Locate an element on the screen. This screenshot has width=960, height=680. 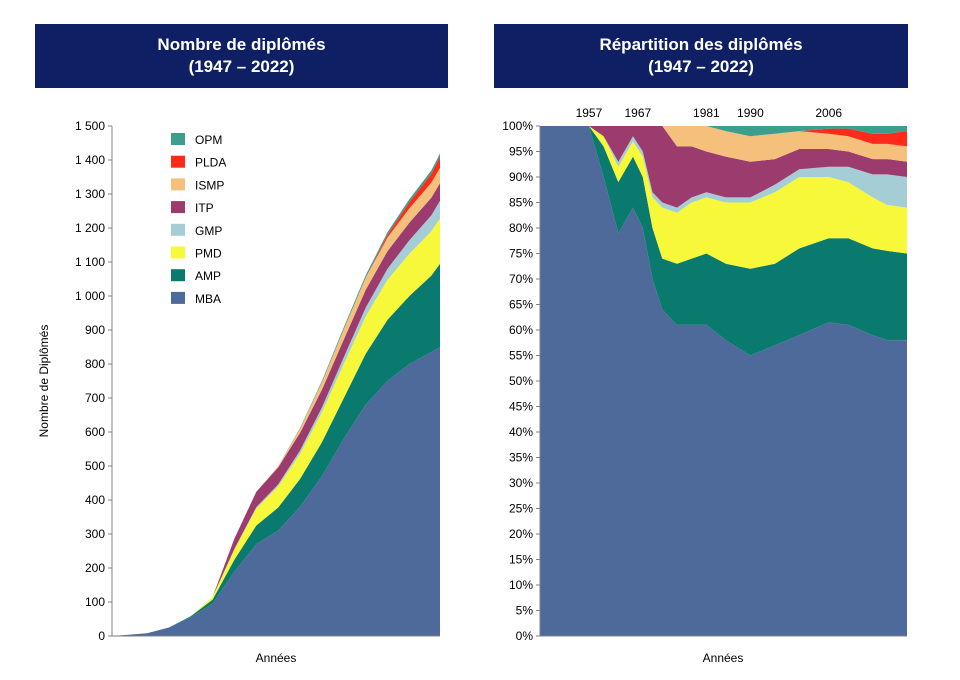
right-chart-series-pmd is located at coordinates (723, 197).